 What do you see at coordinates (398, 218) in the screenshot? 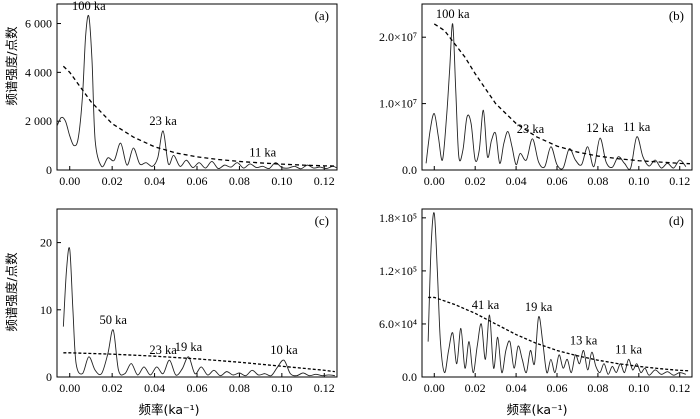
I see `y-tick-label: 1.8×10⁵` at bounding box center [398, 218].